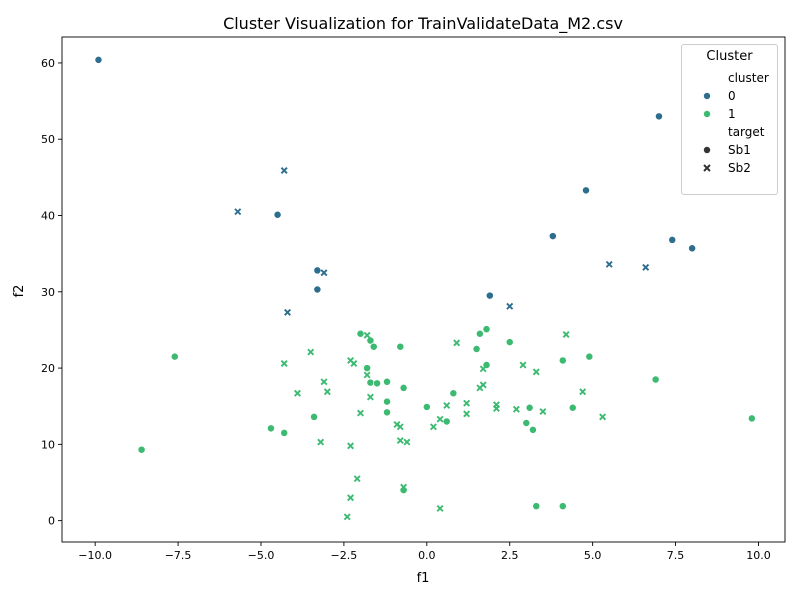 The height and width of the screenshot is (600, 800). Describe the element at coordinates (423, 578) in the screenshot. I see `x-axis-label: f1` at that location.